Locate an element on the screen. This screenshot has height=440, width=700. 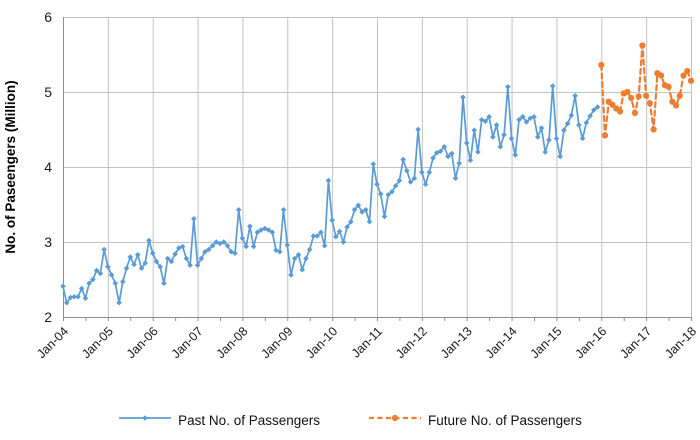
legend-item-past: Past No. of Passengers is located at coordinates (219, 420).